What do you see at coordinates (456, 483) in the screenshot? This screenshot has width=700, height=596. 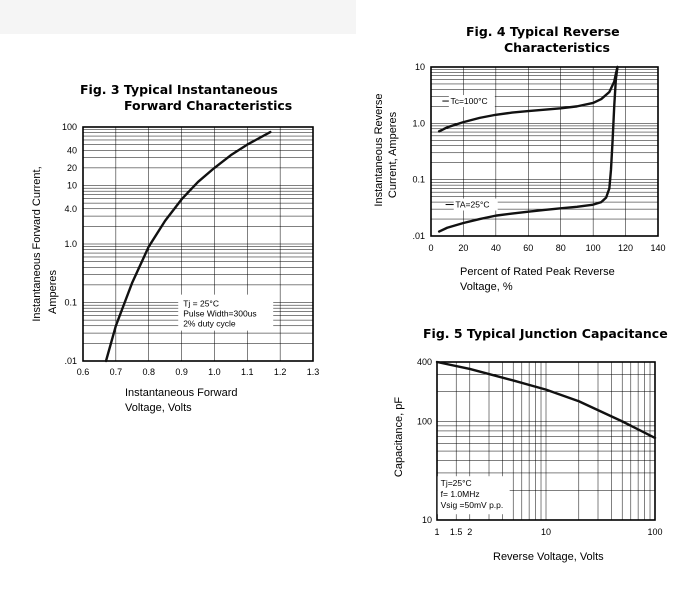 I see `fig5-note-line: Tj=25°C` at bounding box center [456, 483].